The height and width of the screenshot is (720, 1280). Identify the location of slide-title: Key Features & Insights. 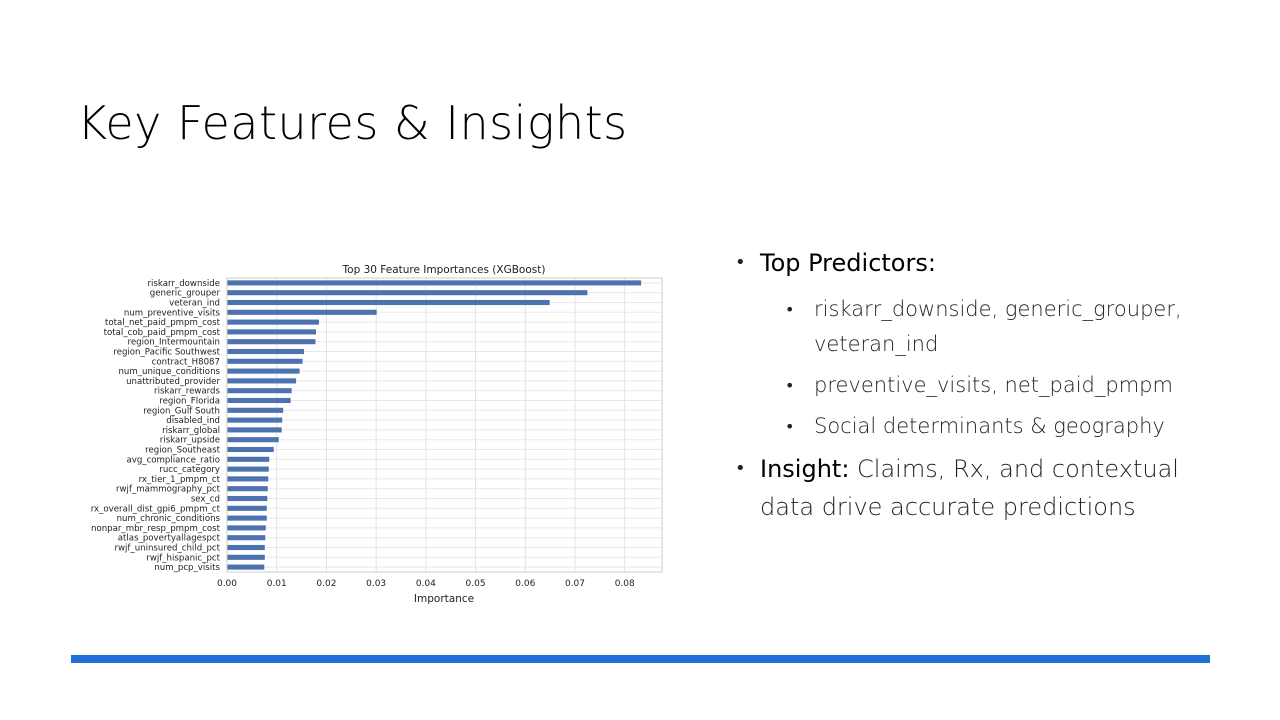
(352, 123).